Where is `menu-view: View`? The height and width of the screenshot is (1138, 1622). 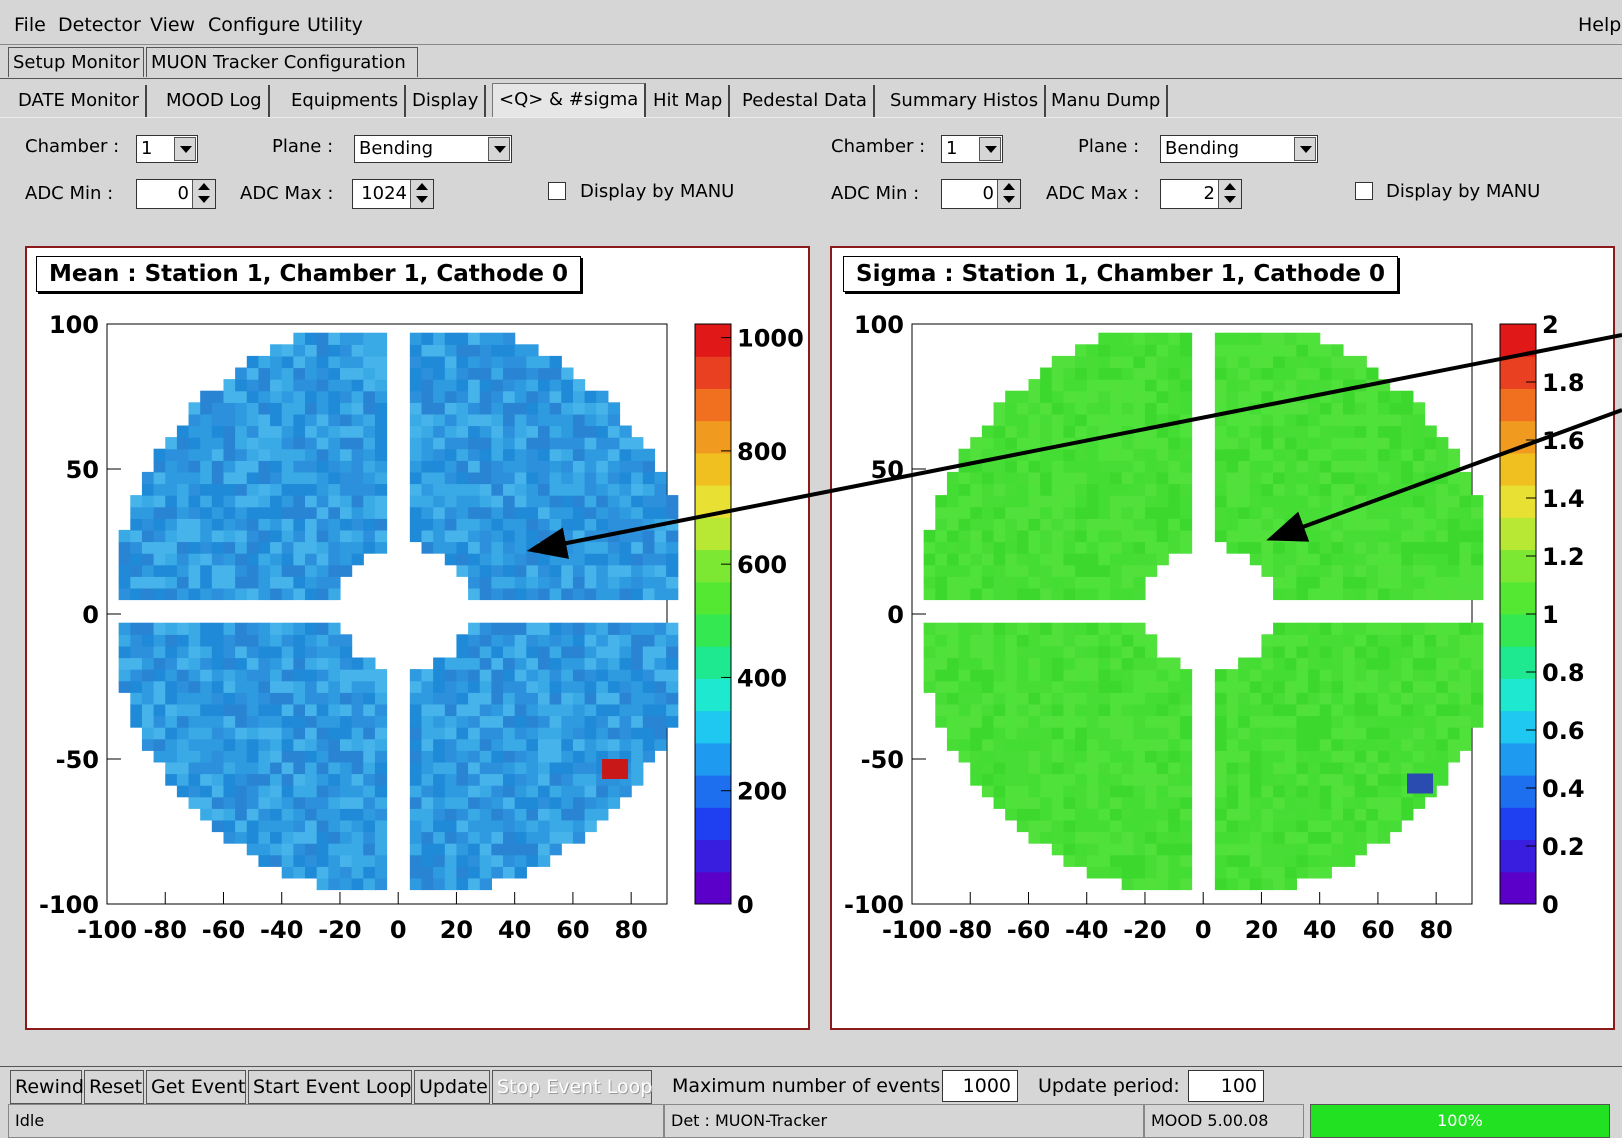 menu-view: View is located at coordinates (173, 25).